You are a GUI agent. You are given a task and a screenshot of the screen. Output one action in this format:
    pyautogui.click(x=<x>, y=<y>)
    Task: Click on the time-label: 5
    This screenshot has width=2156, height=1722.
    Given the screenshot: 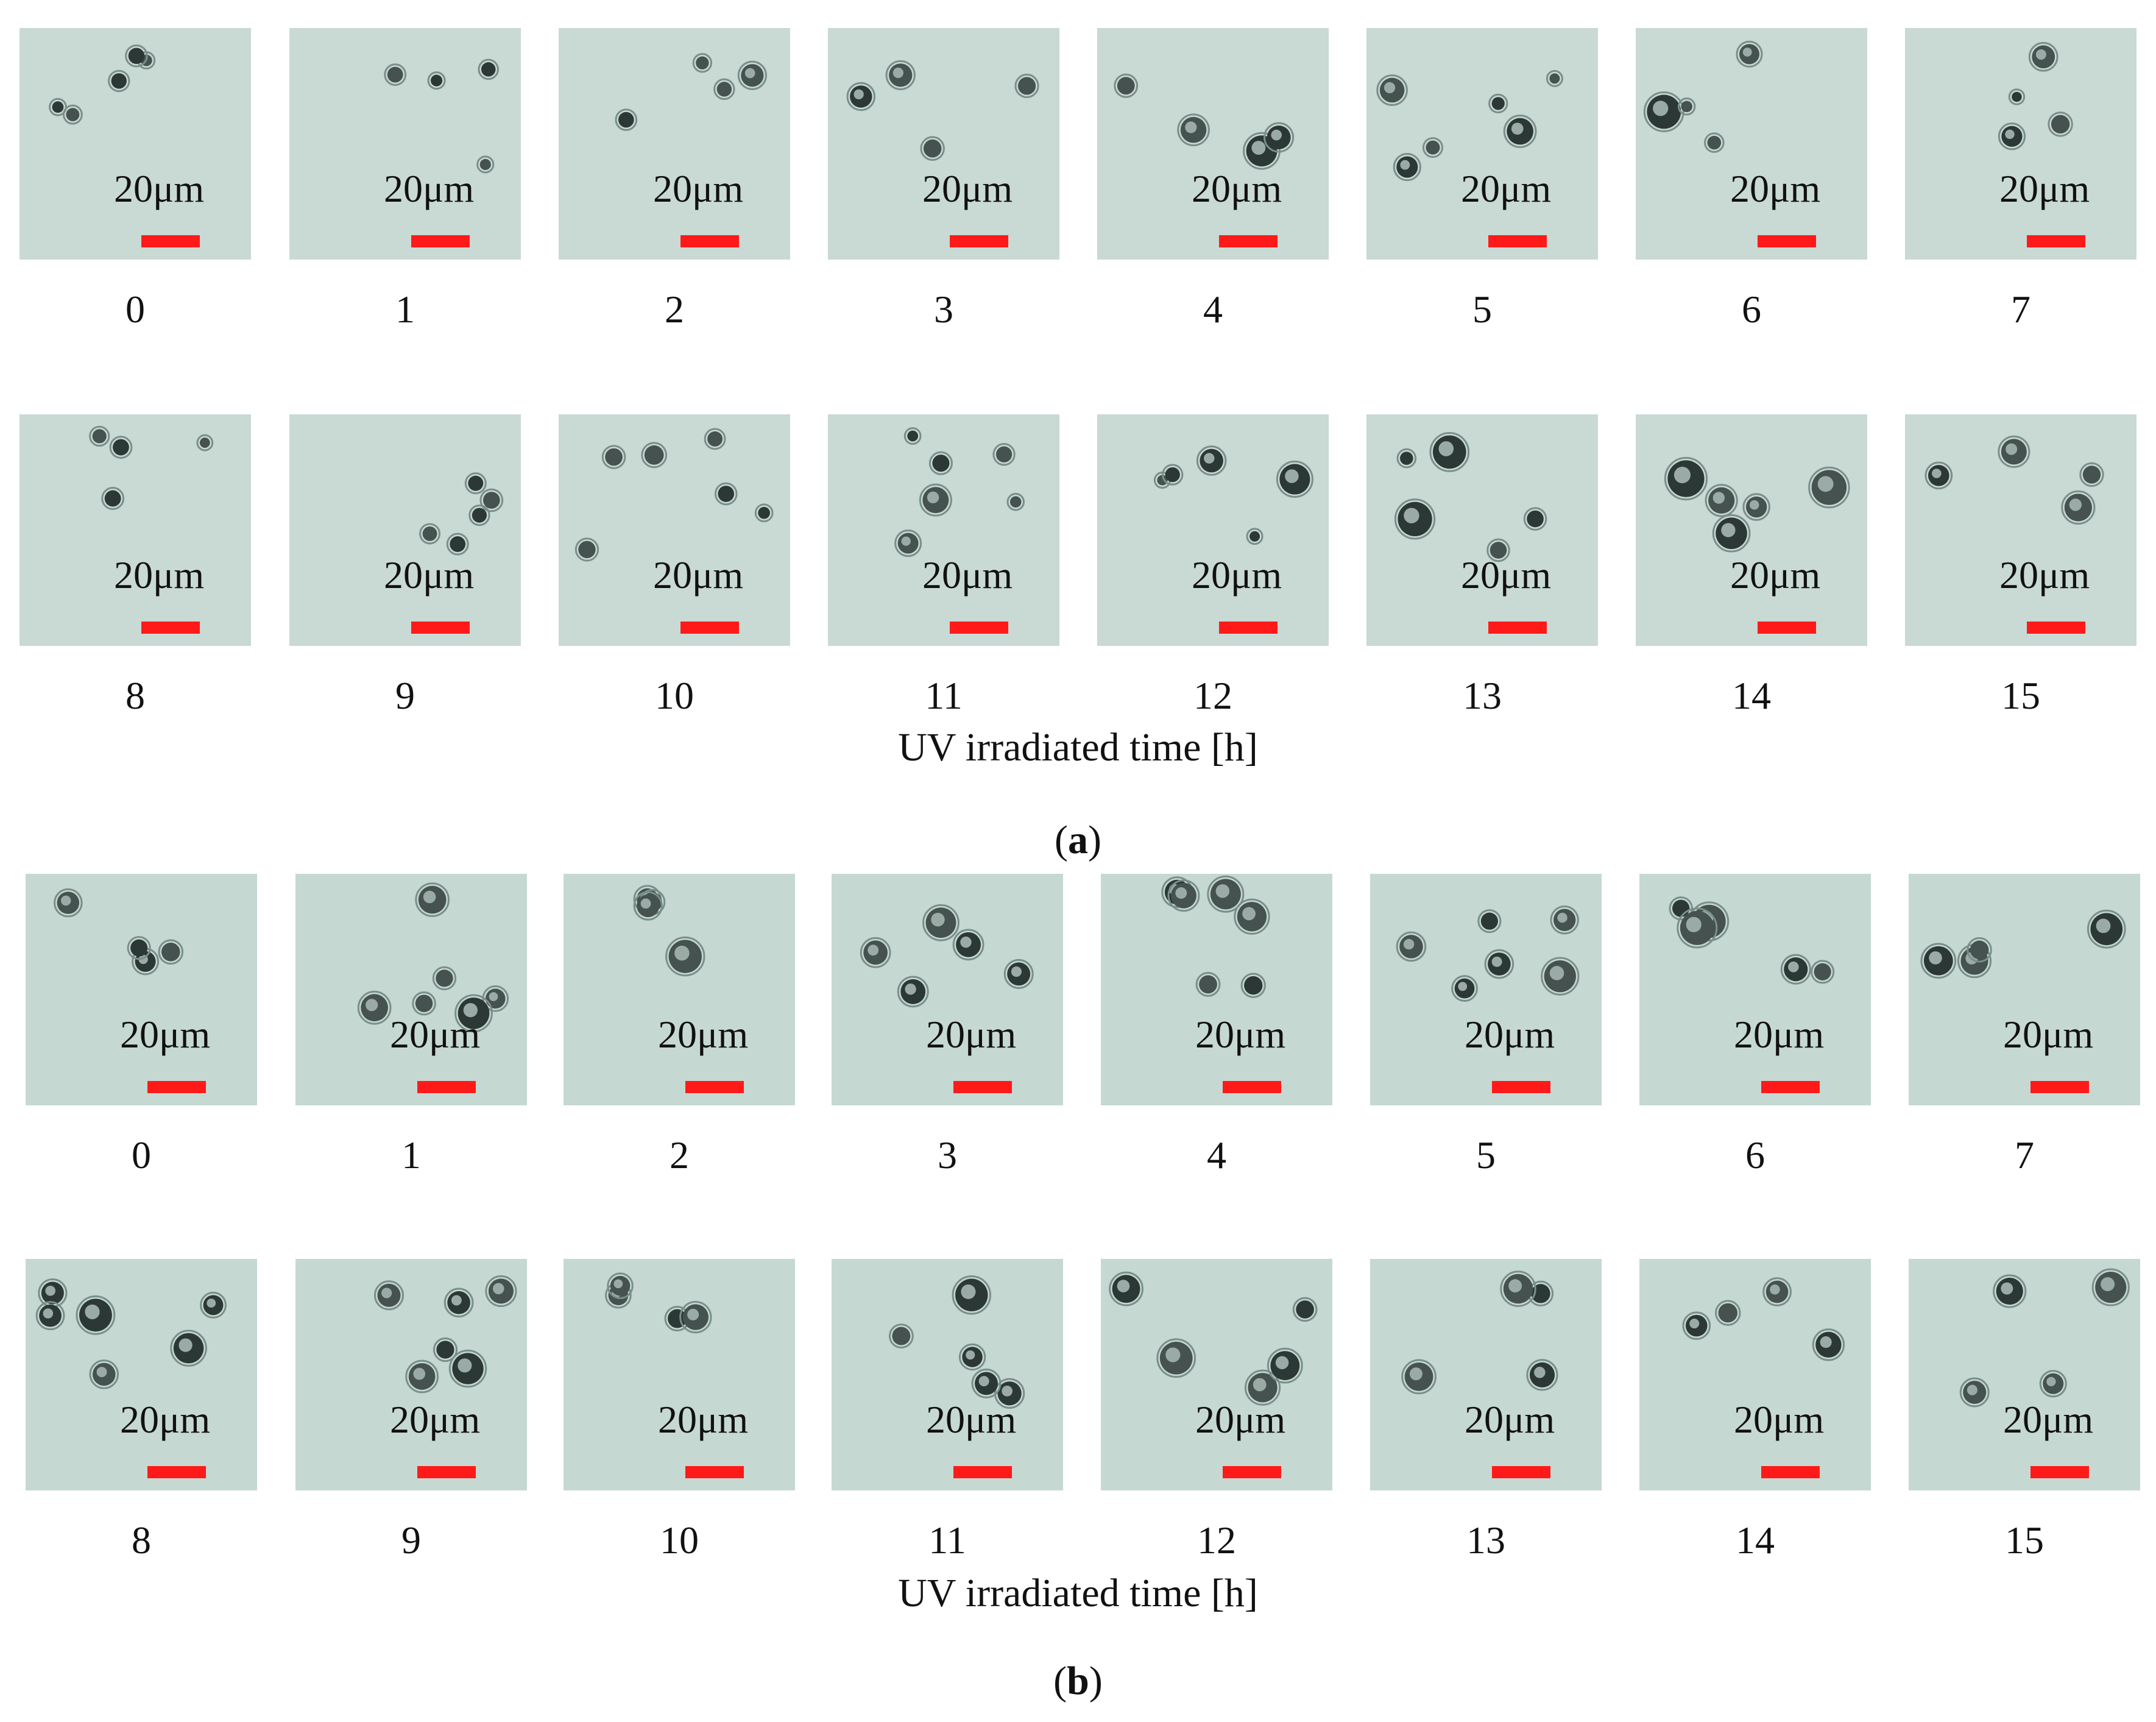 What is the action you would take?
    pyautogui.click(x=1486, y=1155)
    